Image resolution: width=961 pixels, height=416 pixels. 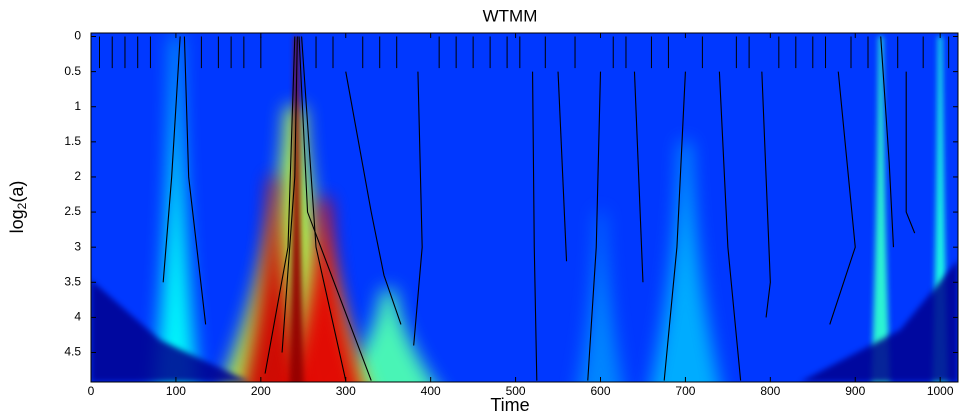 I want to click on y-tick-label: 4.5, so click(x=72, y=352).